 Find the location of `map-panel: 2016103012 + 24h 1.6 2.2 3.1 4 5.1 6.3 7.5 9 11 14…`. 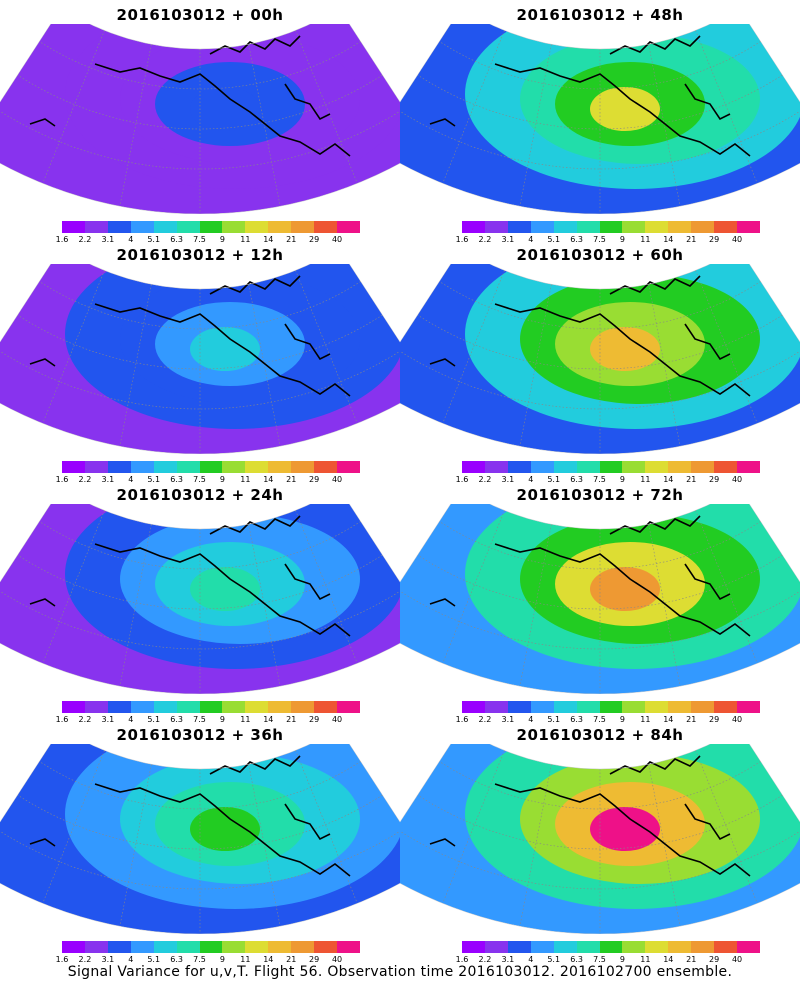

map-panel: 2016103012 + 24h 1.6 2.2 3.1 4 5.1 6.3 7.5 9 11 14… is located at coordinates (200, 602).